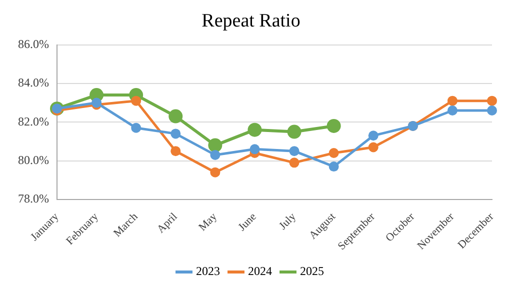  What do you see at coordinates (251, 21) in the screenshot?
I see `chart-title: Repeat Ratio` at bounding box center [251, 21].